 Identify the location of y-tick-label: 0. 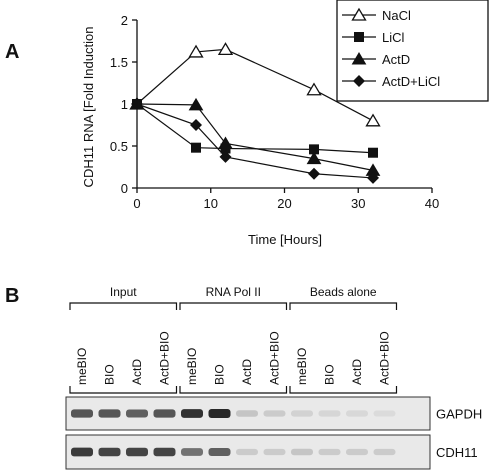
(124, 188).